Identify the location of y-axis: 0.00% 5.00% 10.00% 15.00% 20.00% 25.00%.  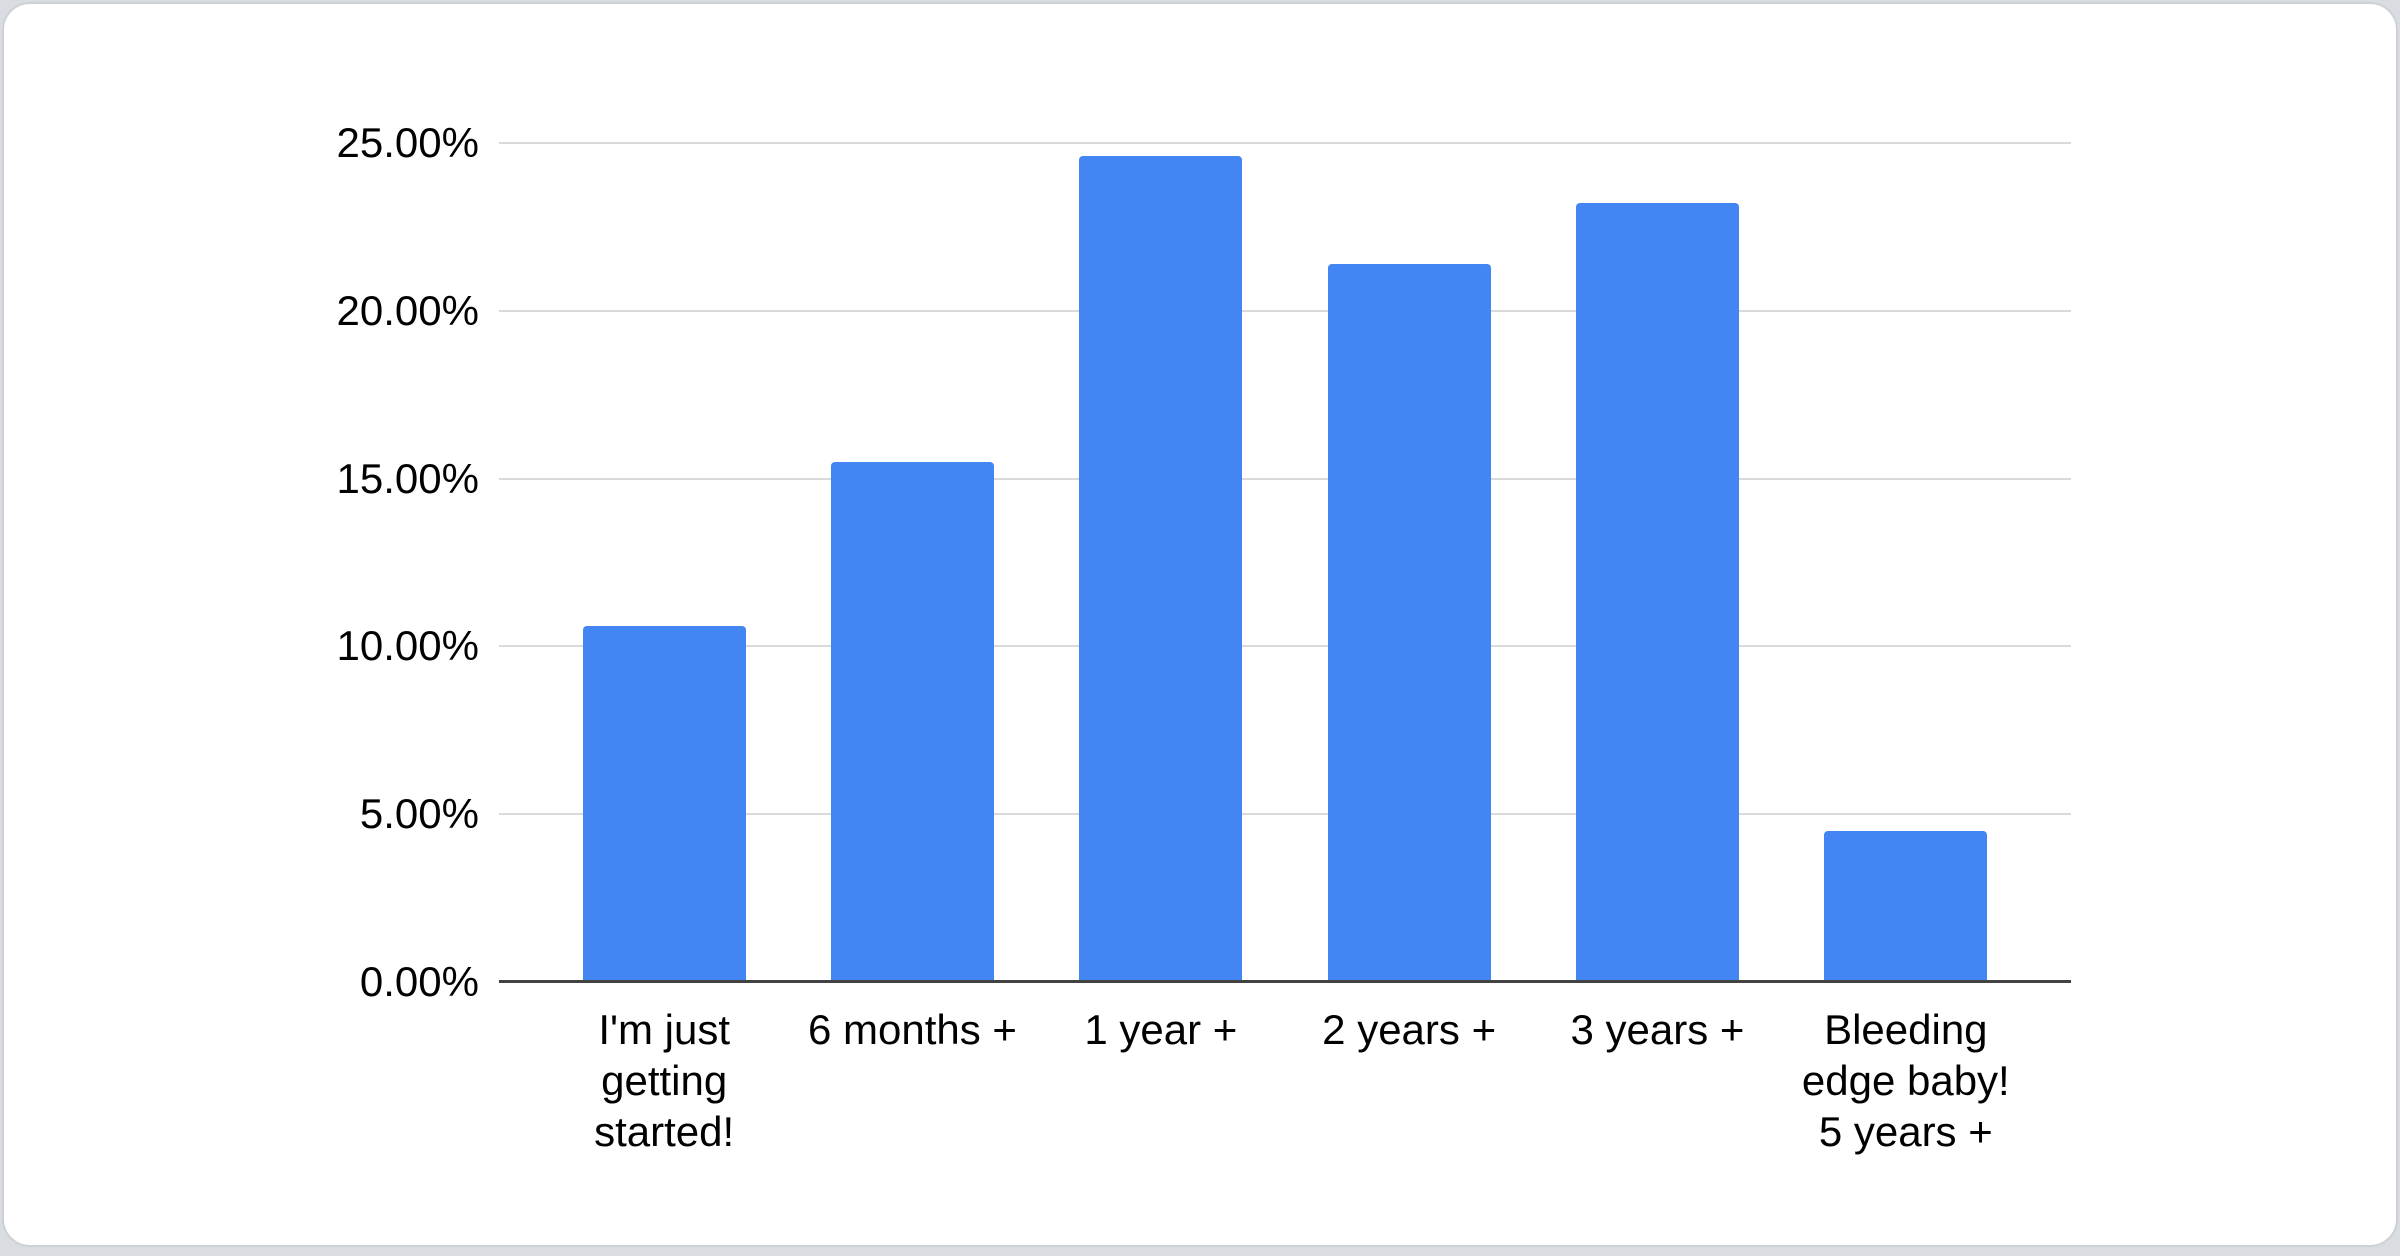
(251, 562).